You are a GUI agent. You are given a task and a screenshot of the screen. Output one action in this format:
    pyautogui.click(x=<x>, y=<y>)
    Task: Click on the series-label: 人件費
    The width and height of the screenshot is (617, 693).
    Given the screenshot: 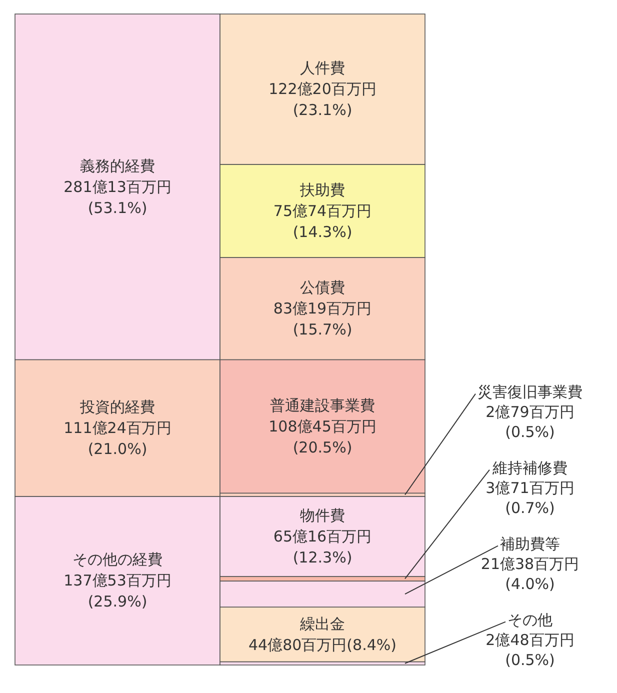 What is the action you would take?
    pyautogui.click(x=322, y=68)
    